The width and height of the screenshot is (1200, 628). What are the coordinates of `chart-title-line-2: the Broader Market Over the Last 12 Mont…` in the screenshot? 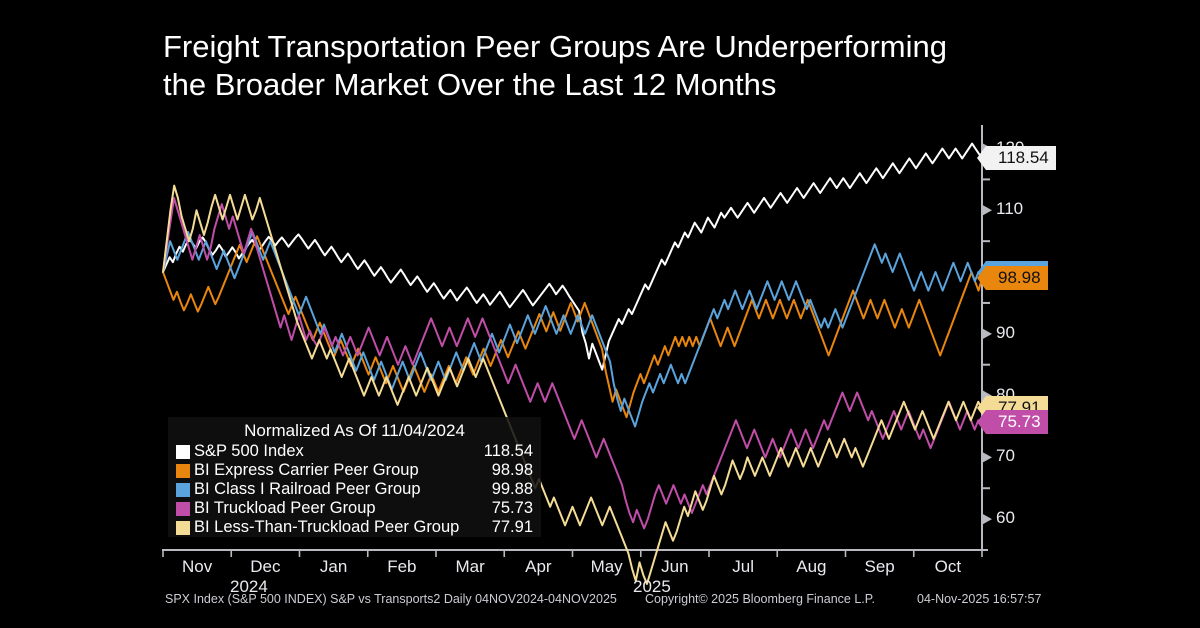 It's located at (470, 84).